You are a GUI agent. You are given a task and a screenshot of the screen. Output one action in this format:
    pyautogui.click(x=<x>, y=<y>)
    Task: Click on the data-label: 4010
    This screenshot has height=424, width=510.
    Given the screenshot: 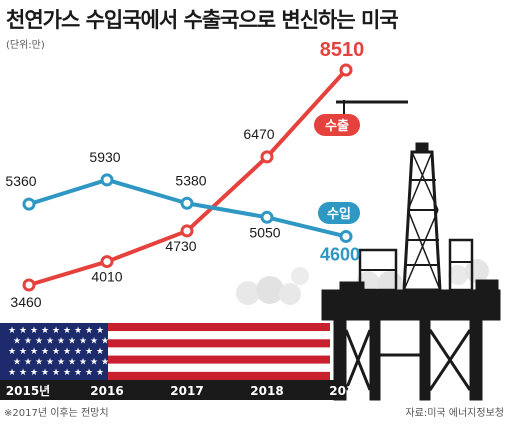 What is the action you would take?
    pyautogui.click(x=106, y=277)
    